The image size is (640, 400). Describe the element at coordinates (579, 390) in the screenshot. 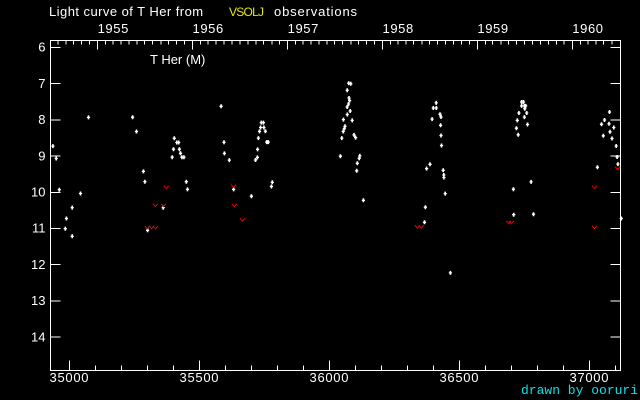

I see `svg-text: drawn by ooruri` at that location.